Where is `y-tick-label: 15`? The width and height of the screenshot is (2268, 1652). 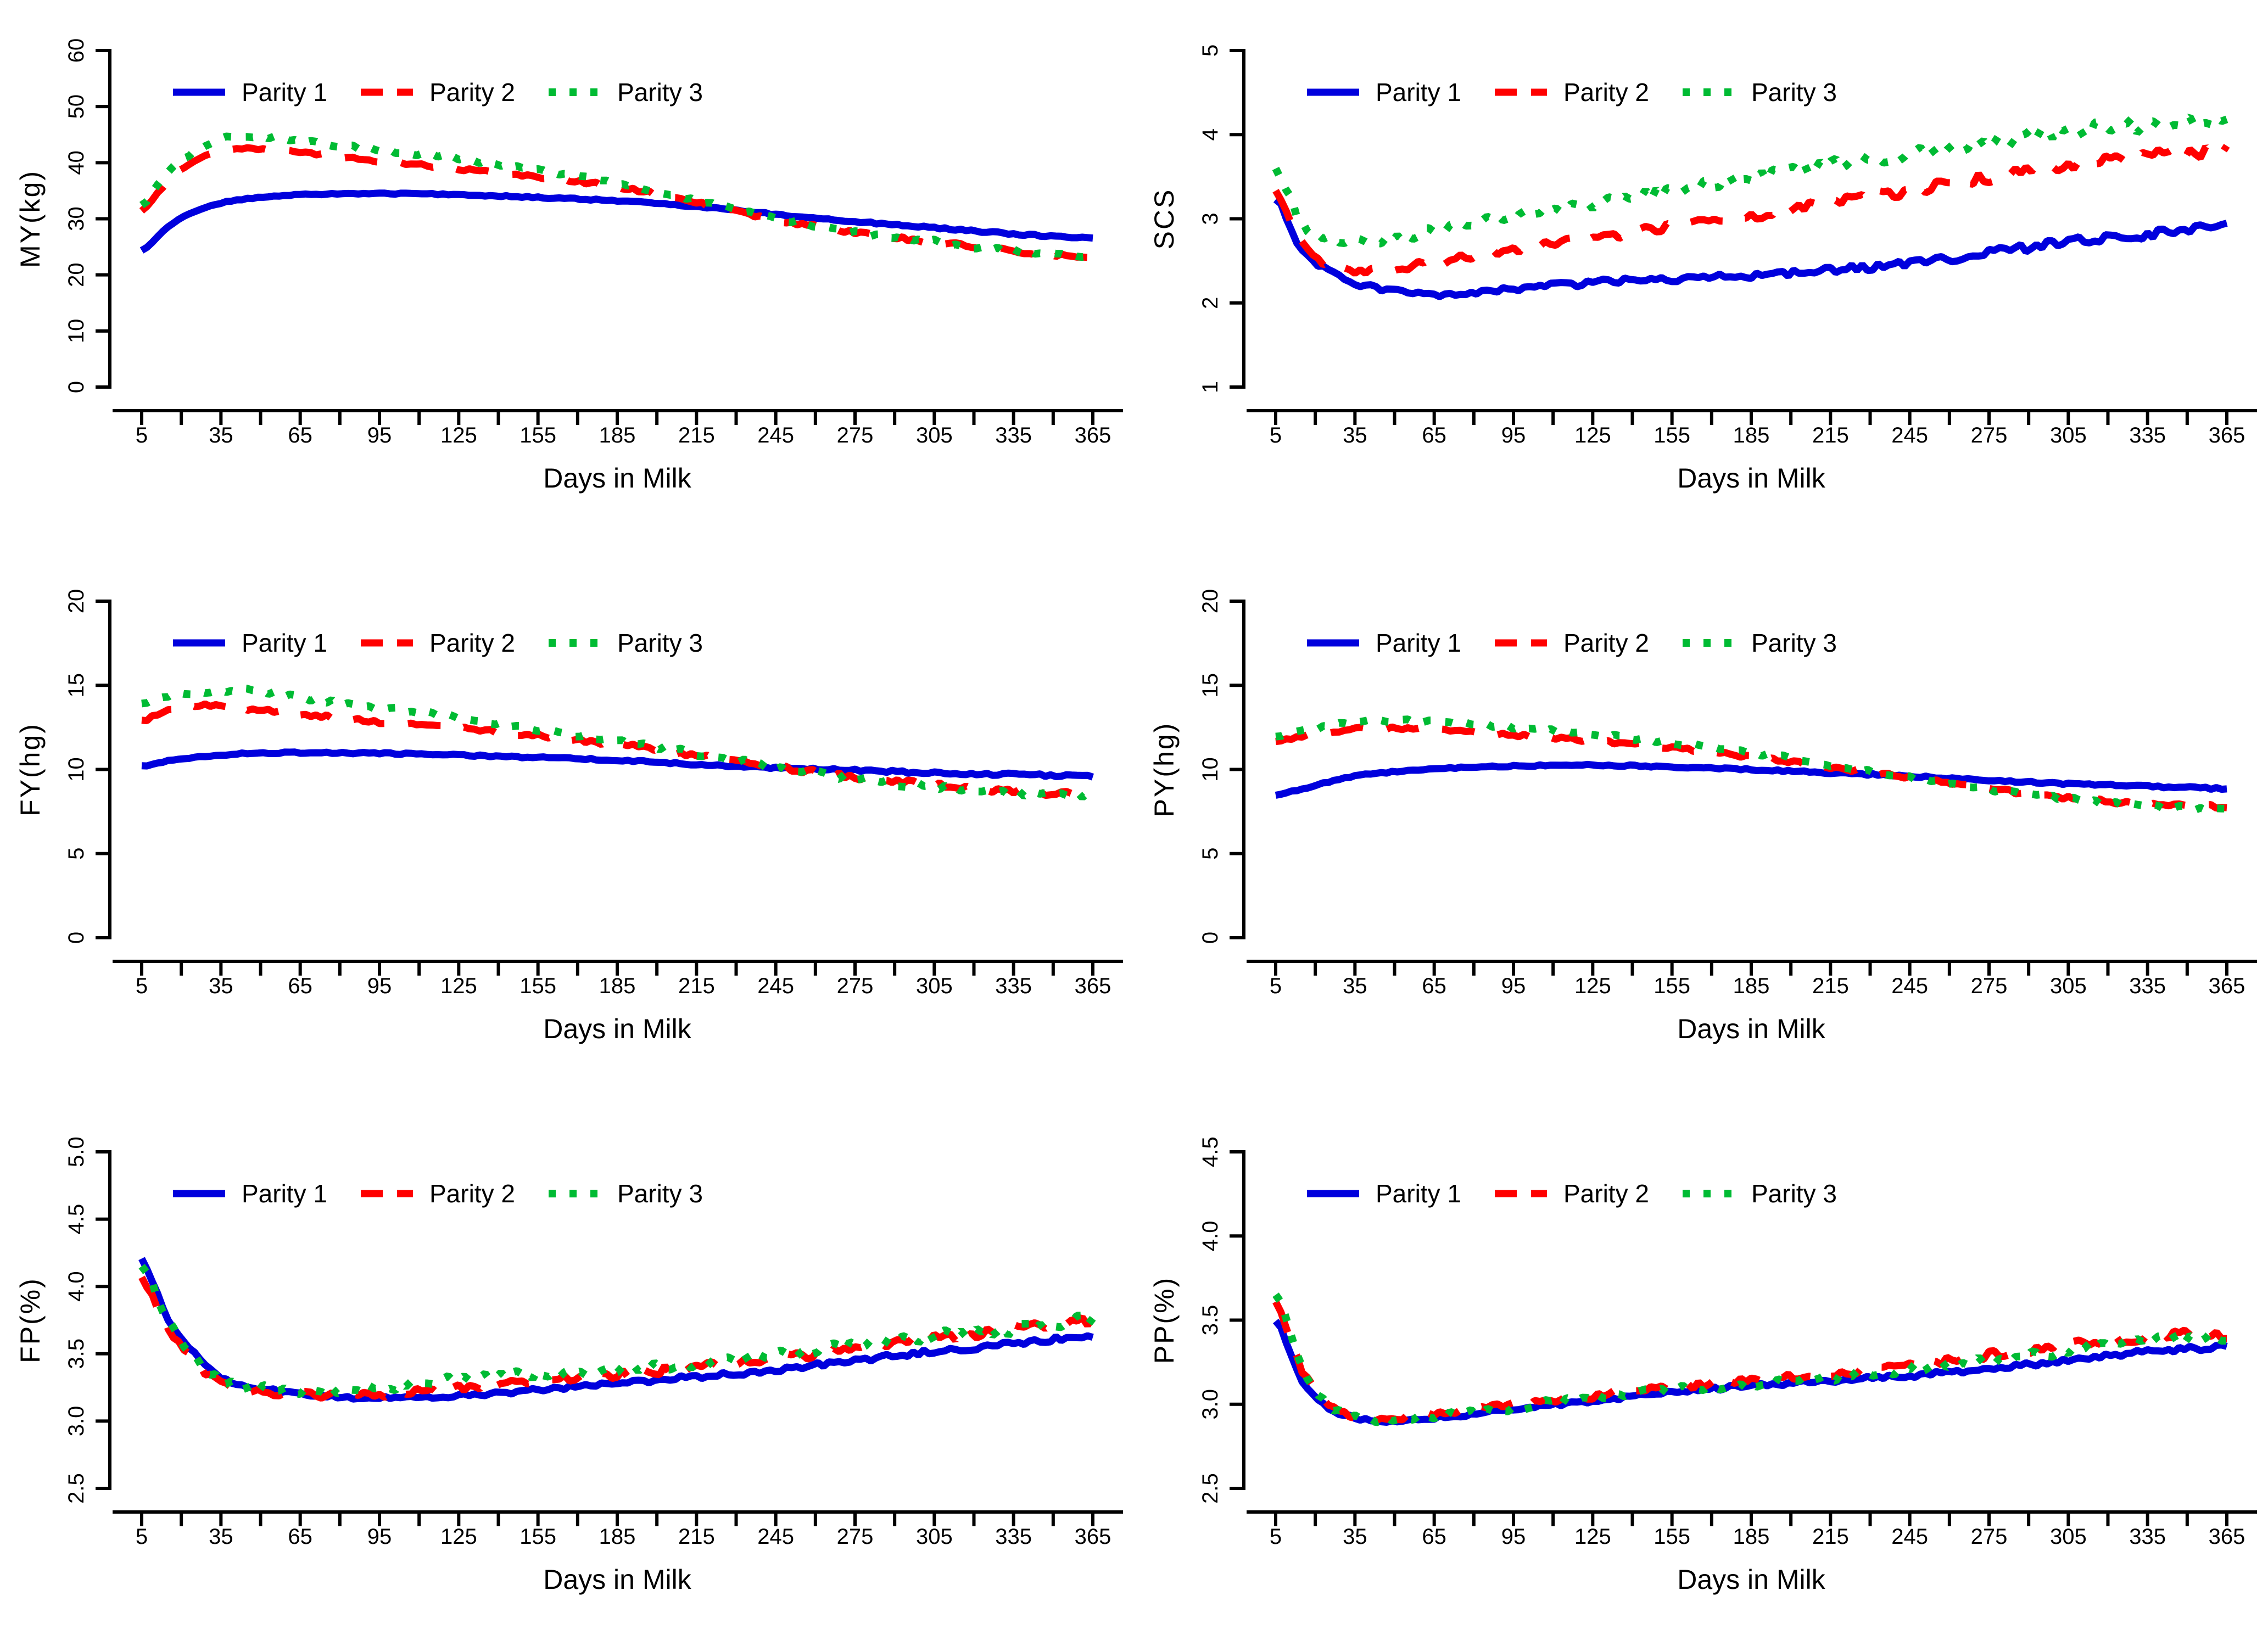 y-tick-label: 15 is located at coordinates (76, 686).